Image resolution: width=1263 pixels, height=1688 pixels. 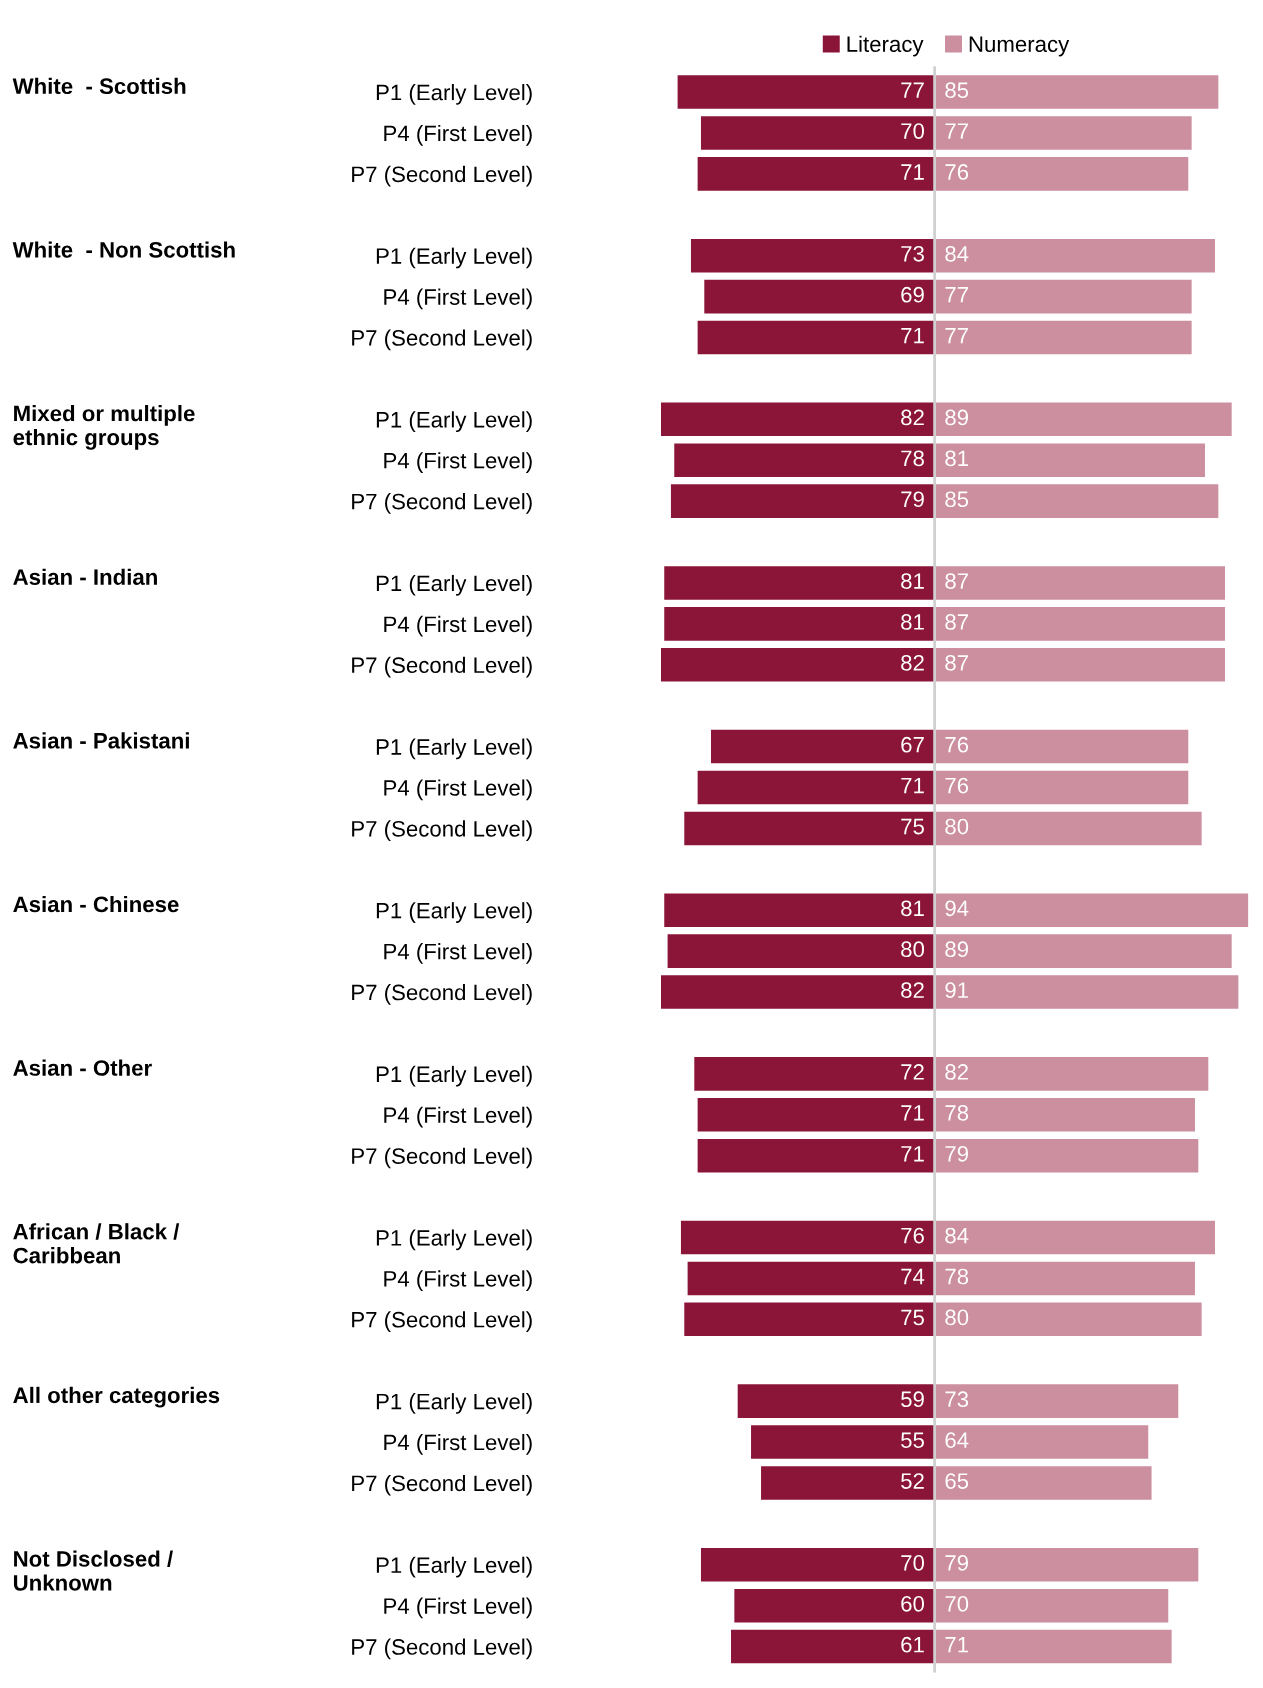 What do you see at coordinates (957, 1481) in the screenshot?
I see `data-label: 65` at bounding box center [957, 1481].